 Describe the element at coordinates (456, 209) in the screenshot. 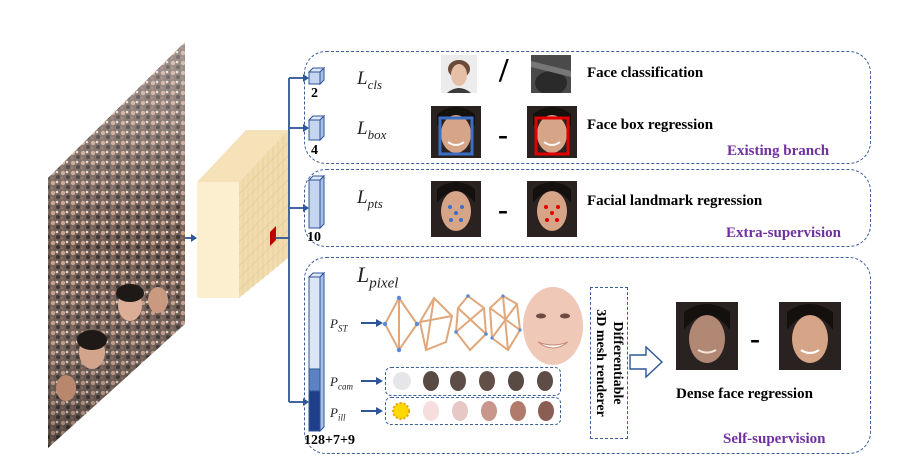

I see `landmark-pred-thumb` at that location.